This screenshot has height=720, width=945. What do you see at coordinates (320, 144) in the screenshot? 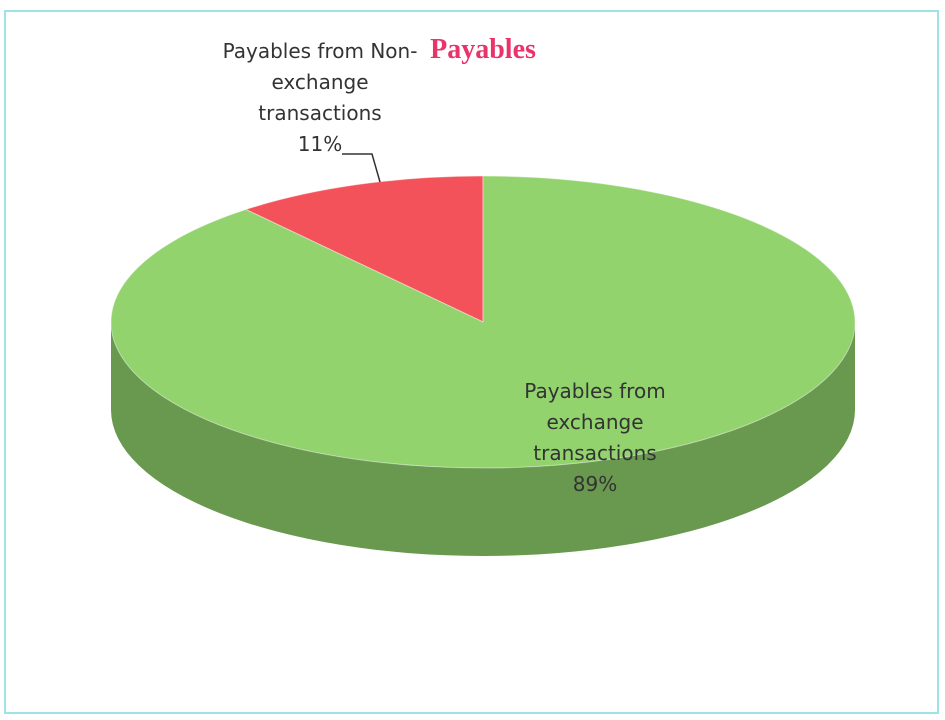
I see `value-label: 11%` at bounding box center [320, 144].